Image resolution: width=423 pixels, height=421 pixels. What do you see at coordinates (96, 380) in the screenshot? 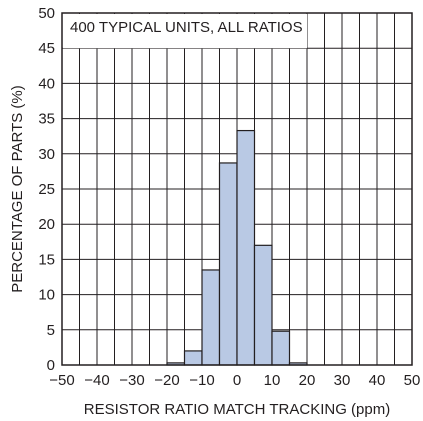
I see `x-tick-label: −40` at bounding box center [96, 380].